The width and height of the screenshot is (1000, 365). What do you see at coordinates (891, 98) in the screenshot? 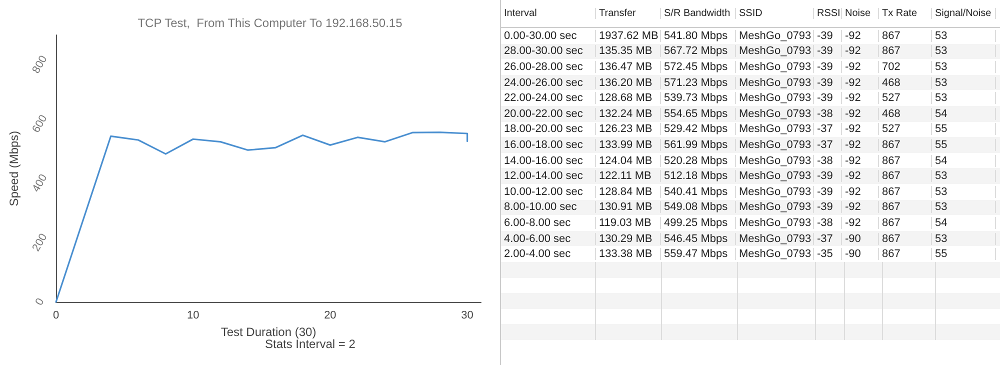
I see `text: 527` at bounding box center [891, 98].